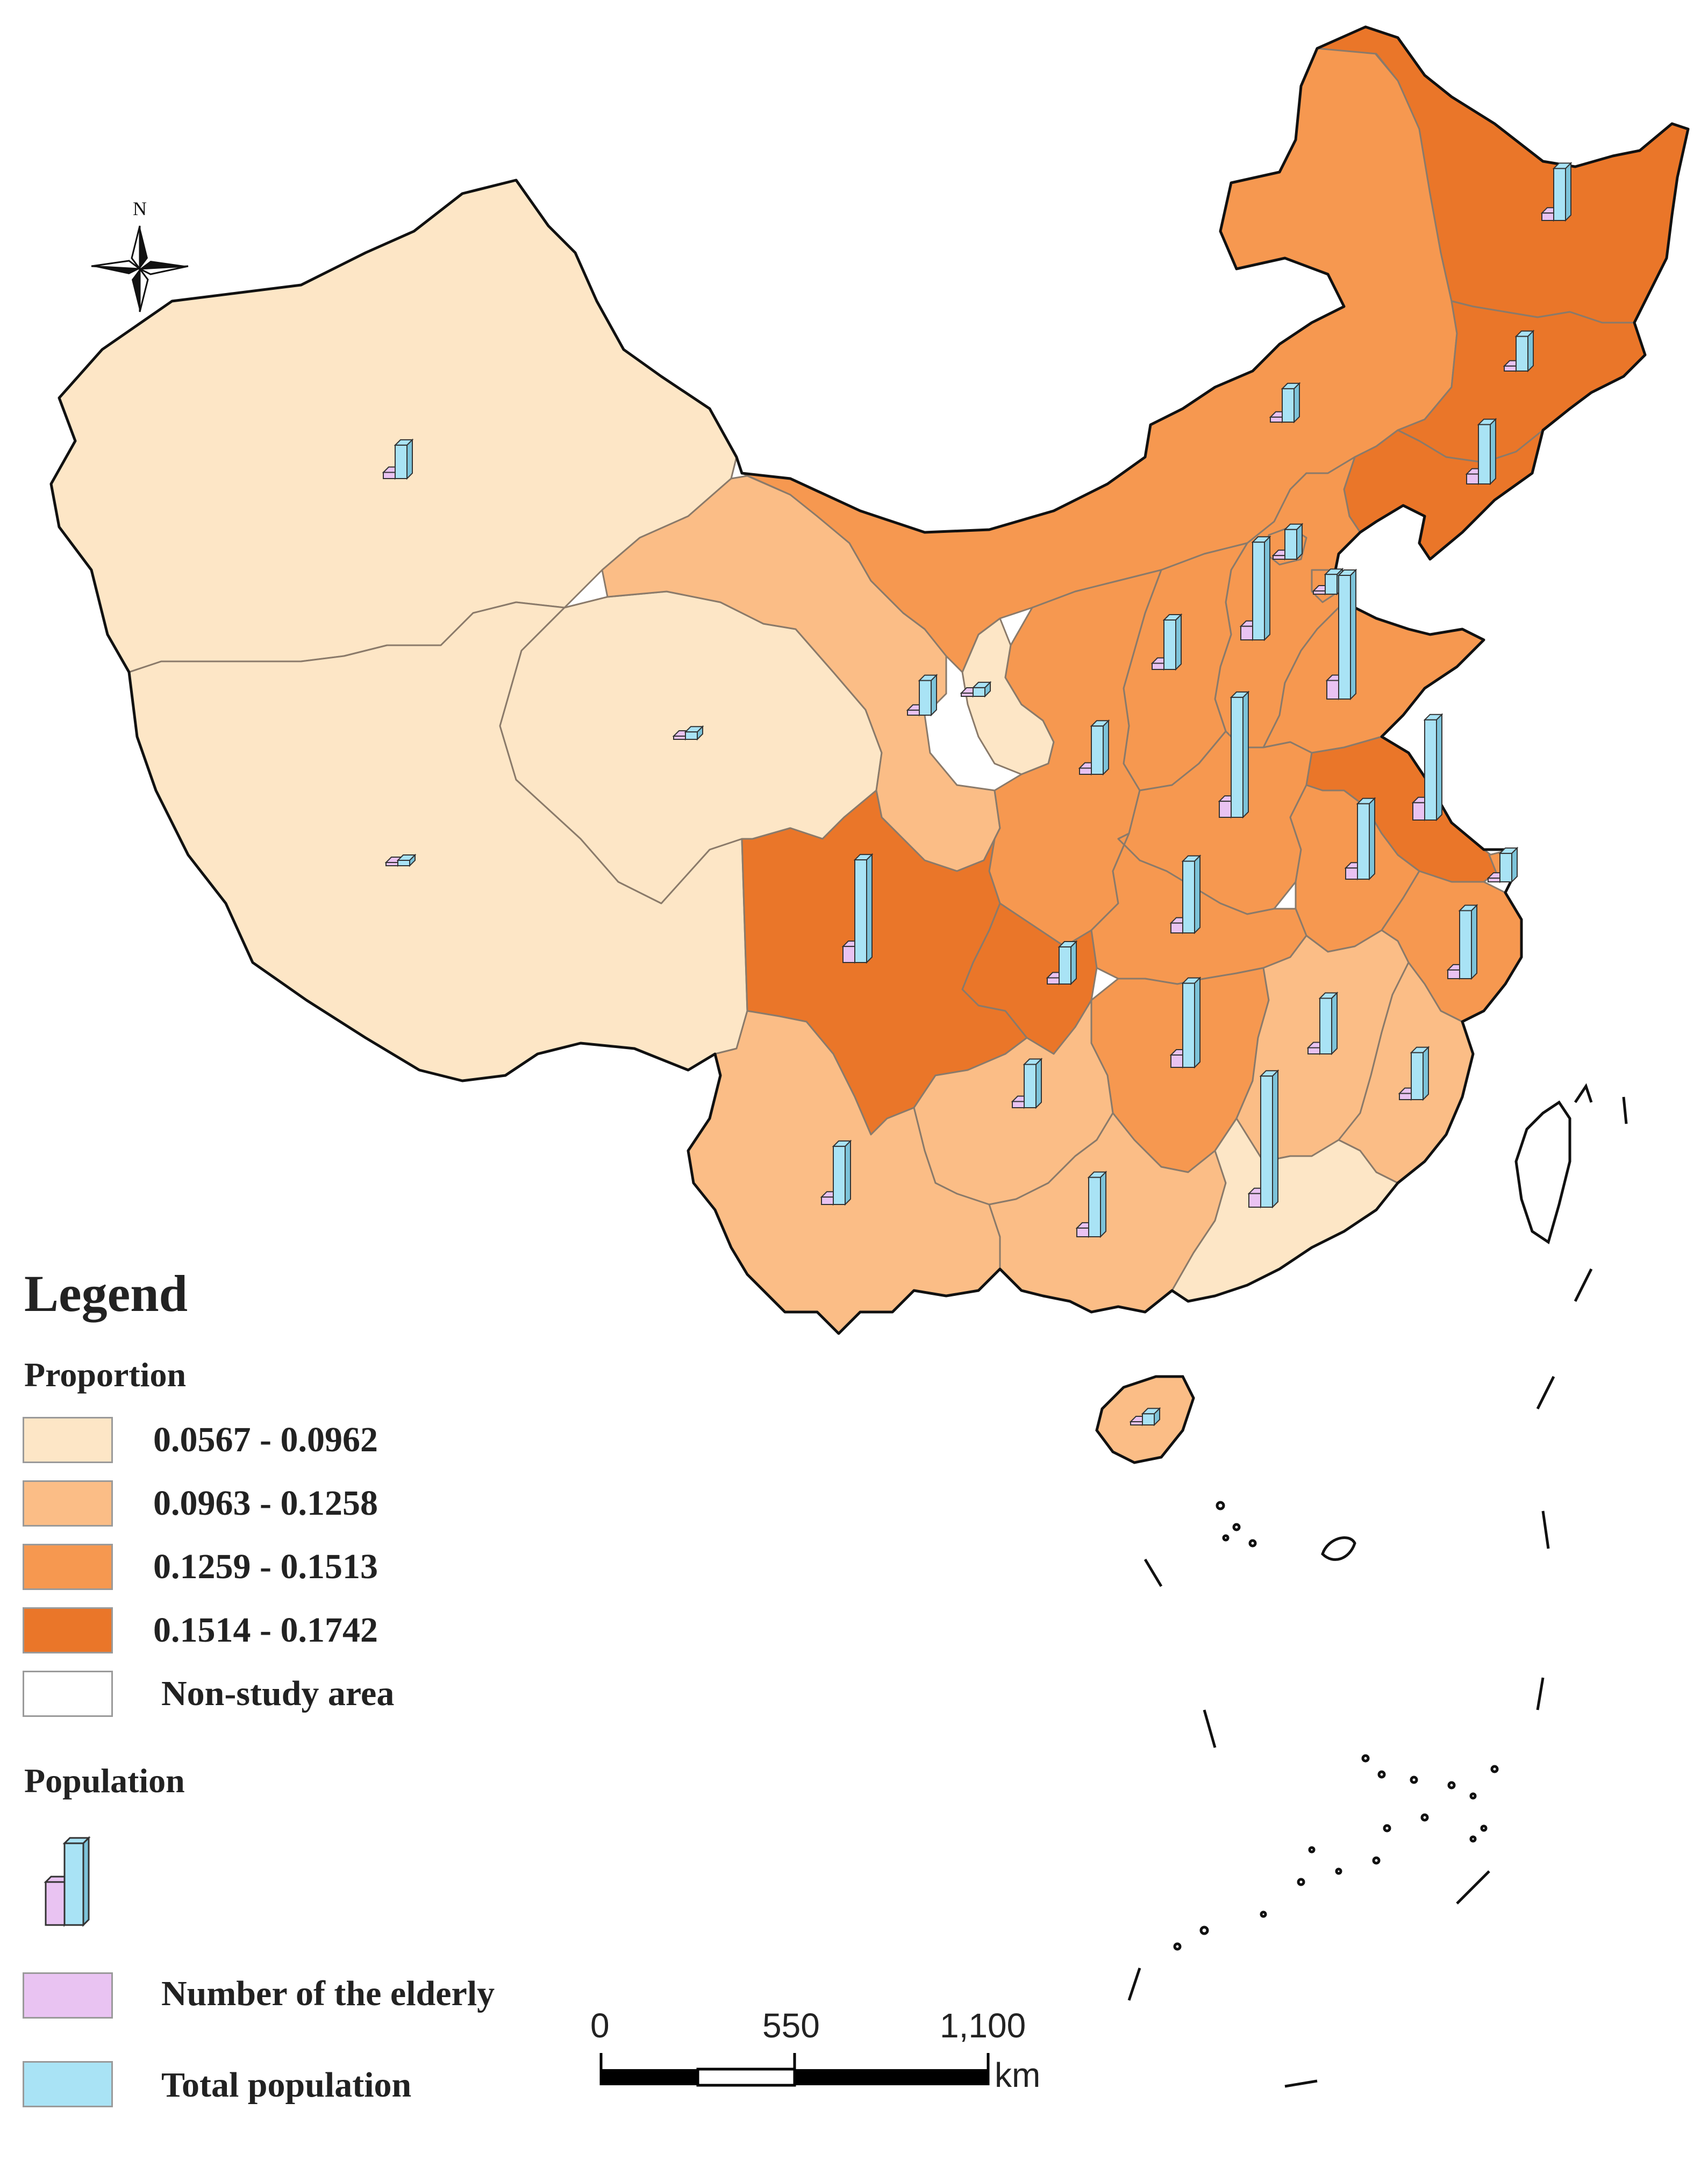 The image size is (1708, 2160). I want to click on bar-symbol-guangxi, so click(1091, 1204).